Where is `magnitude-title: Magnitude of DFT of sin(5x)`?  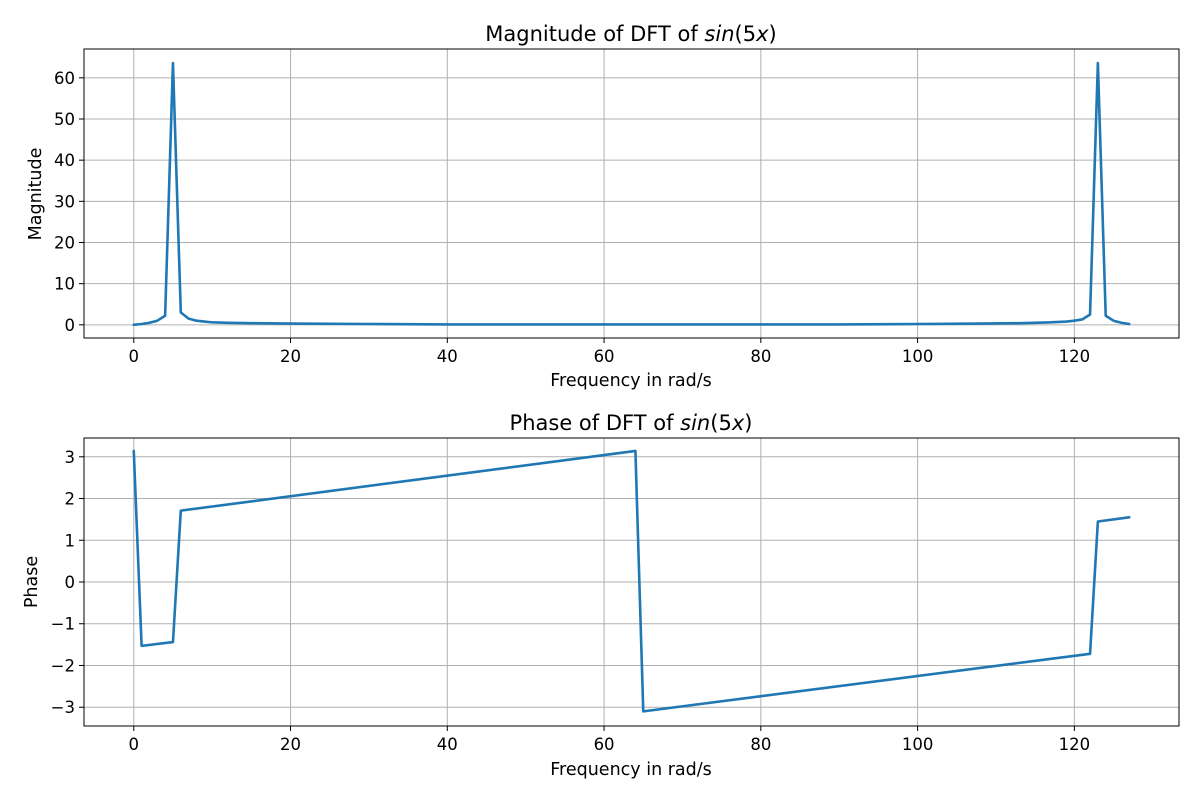
magnitude-title: Magnitude of DFT of sin(5x) is located at coordinates (630, 34).